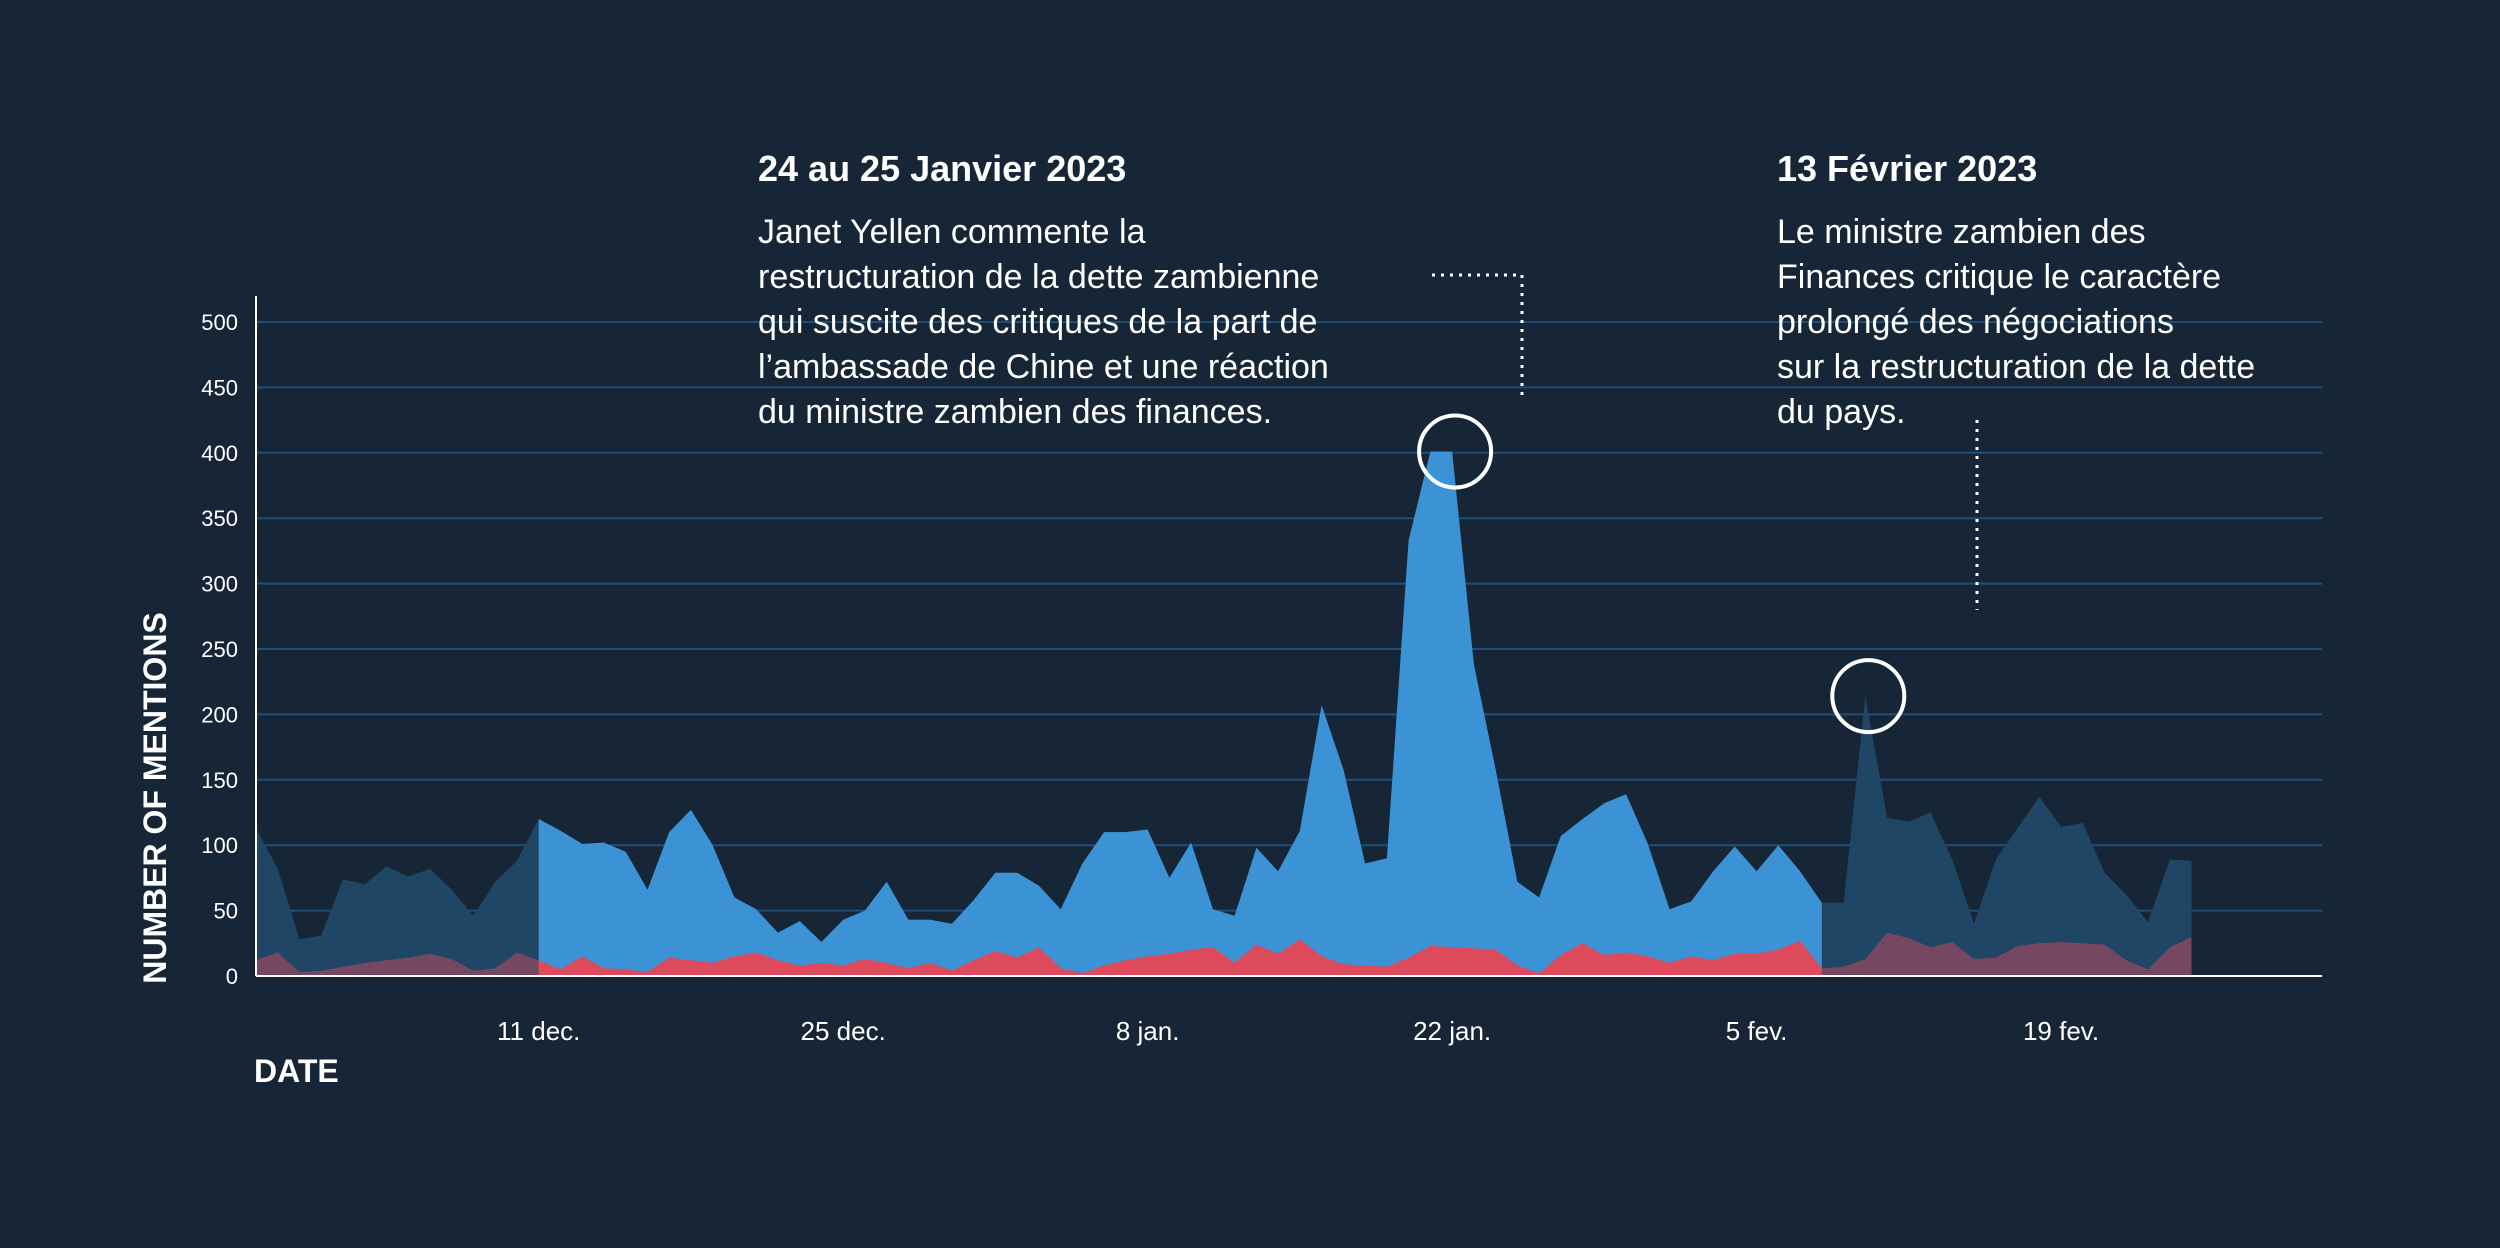 Image resolution: width=2500 pixels, height=1248 pixels. I want to click on y-tick-label: 350, so click(219, 518).